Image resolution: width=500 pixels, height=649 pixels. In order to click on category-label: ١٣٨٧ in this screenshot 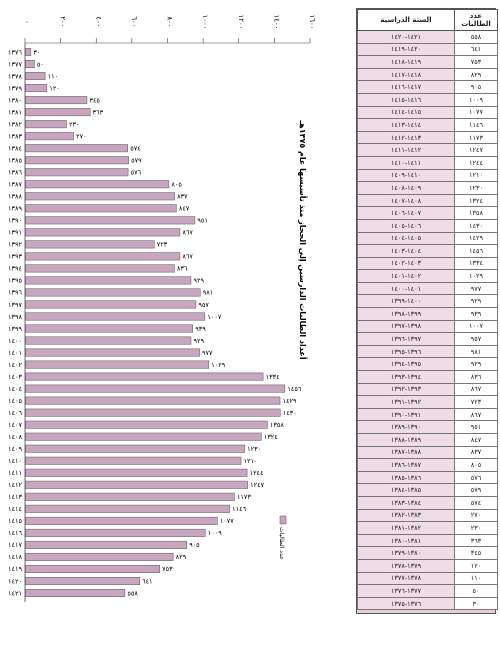, I will do `click(15, 185)`.